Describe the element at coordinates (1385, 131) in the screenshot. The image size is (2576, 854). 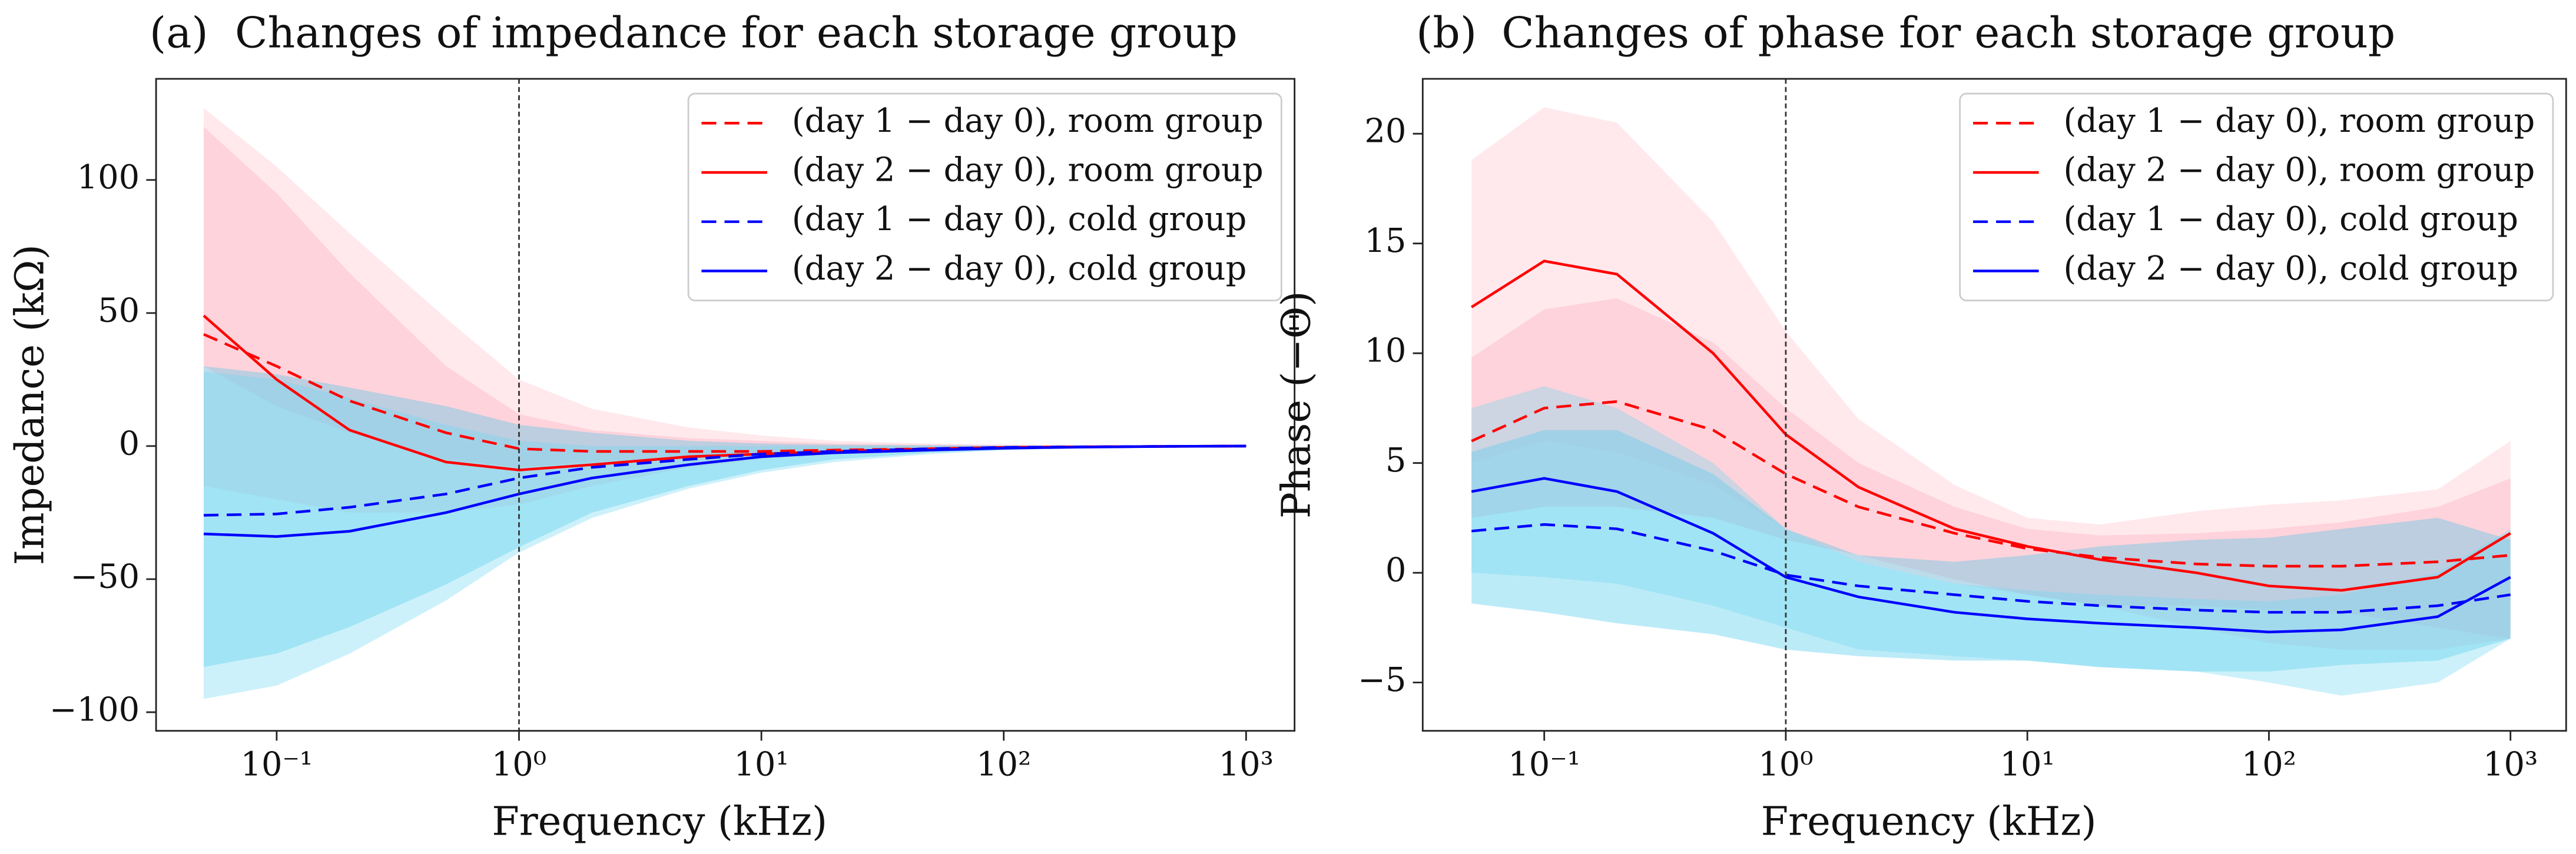
I see `y-tick-label: 20` at that location.